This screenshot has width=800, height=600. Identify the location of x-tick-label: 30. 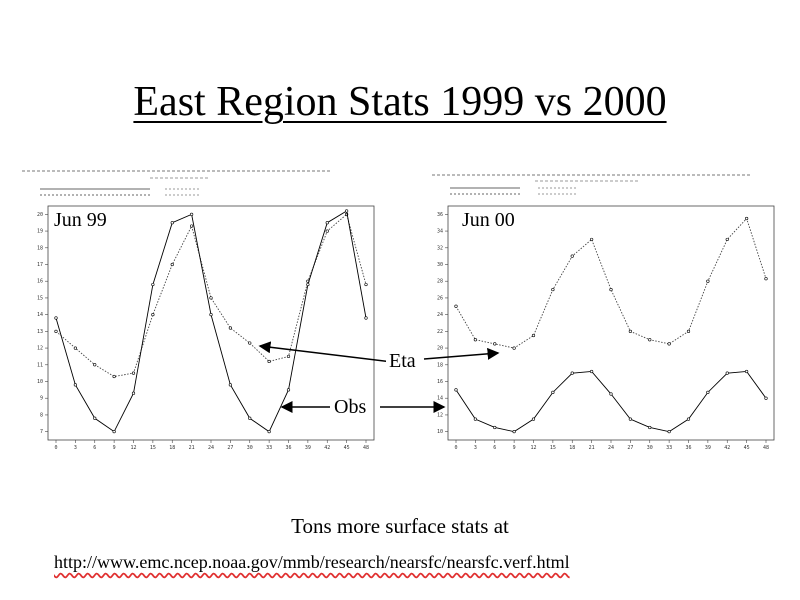
(250, 448).